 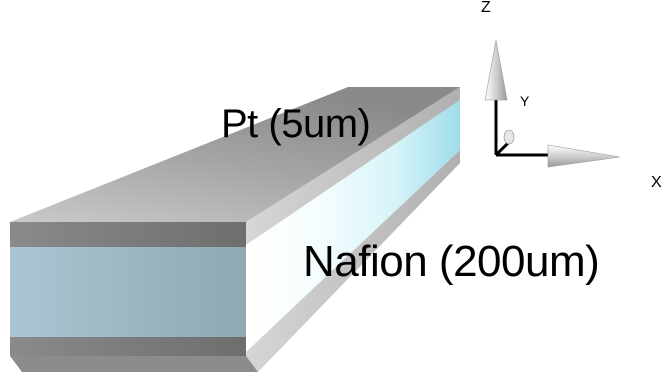 What do you see at coordinates (128, 292) in the screenshot?
I see `nafion-front-face` at bounding box center [128, 292].